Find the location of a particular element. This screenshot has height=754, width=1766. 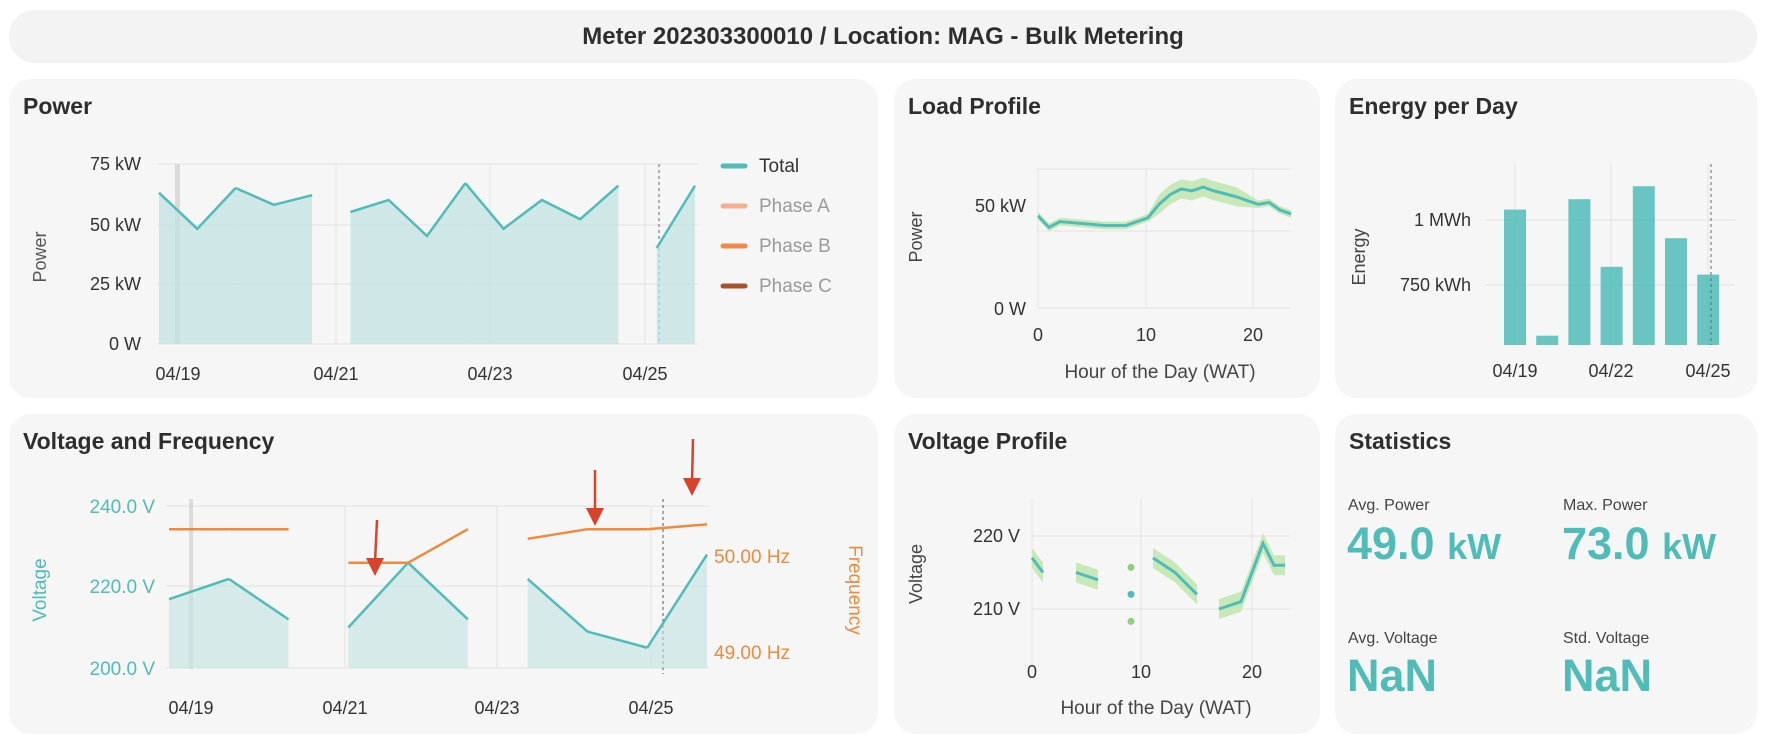

power-legend: Total Phase A Phase B Phase C is located at coordinates (776, 226).